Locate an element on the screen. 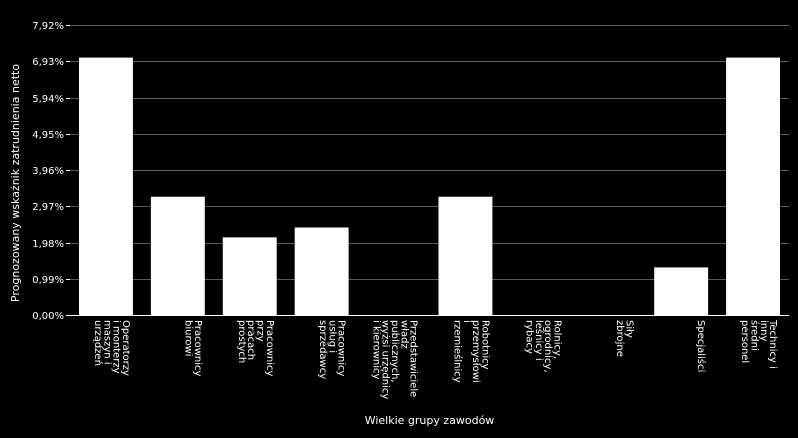 The image size is (798, 438). y-tick-label: 5,94% is located at coordinates (48, 99).